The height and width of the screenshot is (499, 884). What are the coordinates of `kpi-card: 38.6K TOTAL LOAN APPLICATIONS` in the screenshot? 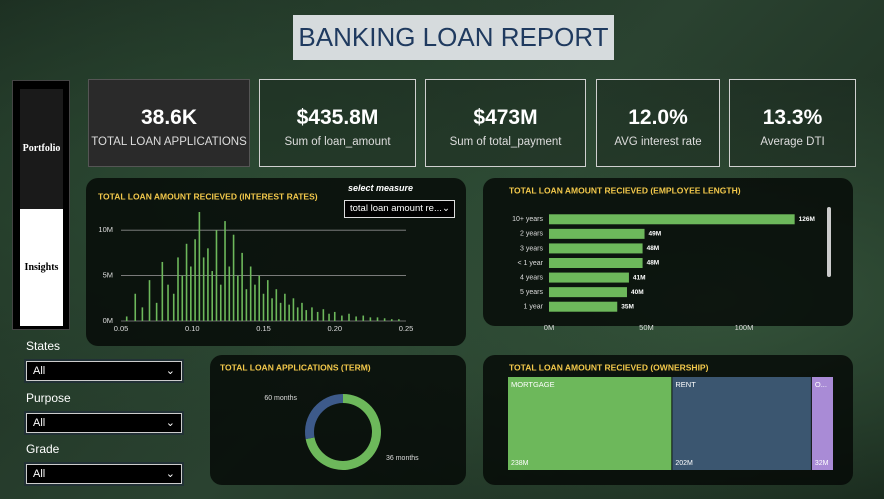 It's located at (169, 123).